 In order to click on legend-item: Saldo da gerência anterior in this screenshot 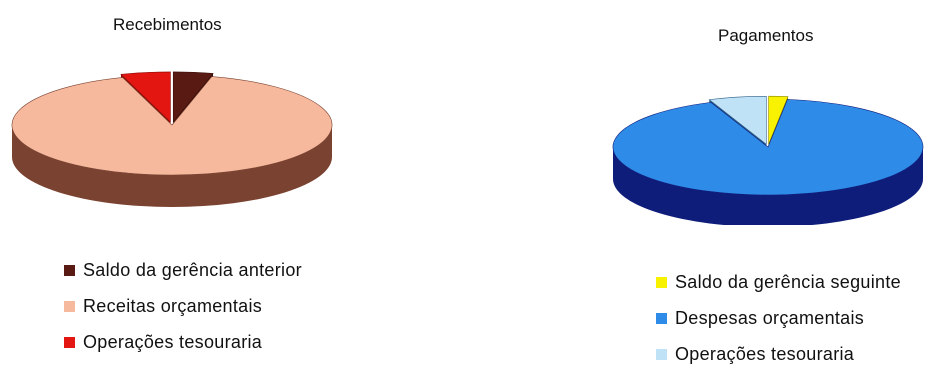, I will do `click(183, 270)`.